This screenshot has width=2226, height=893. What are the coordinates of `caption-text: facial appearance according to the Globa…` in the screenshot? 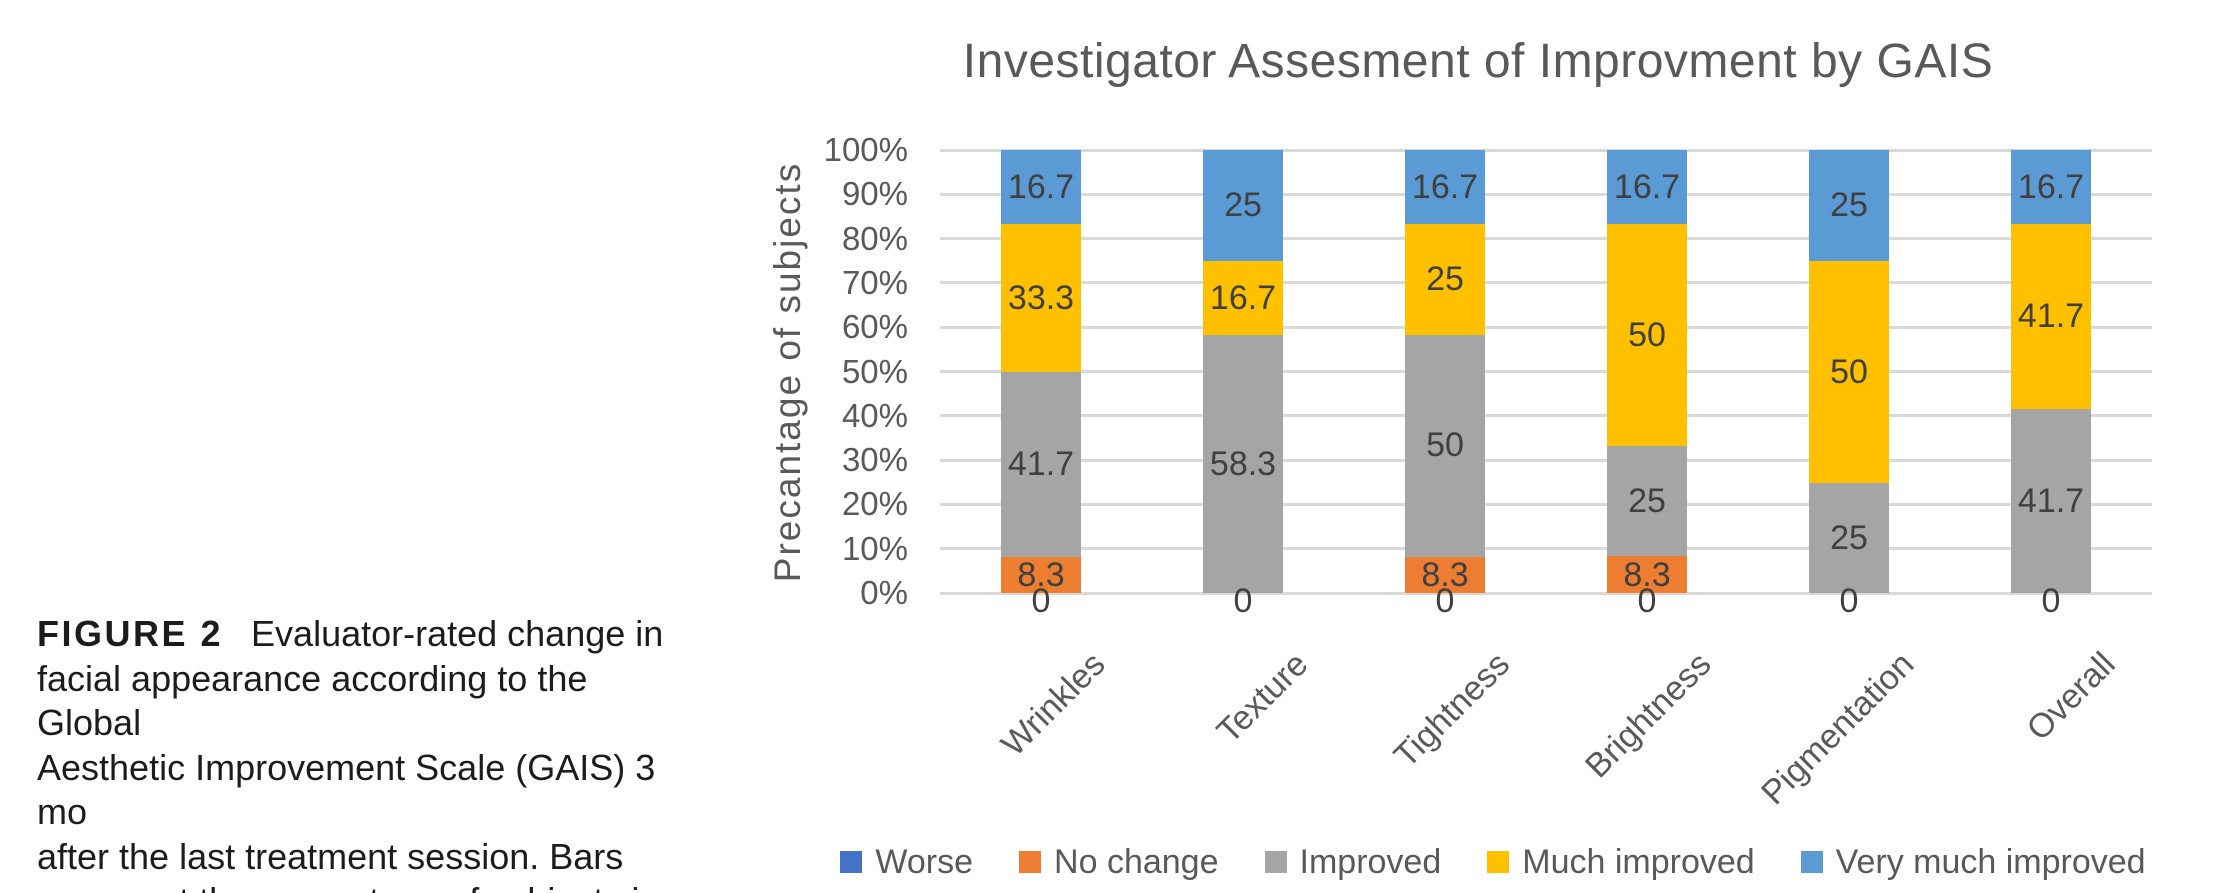 It's located at (312, 700).